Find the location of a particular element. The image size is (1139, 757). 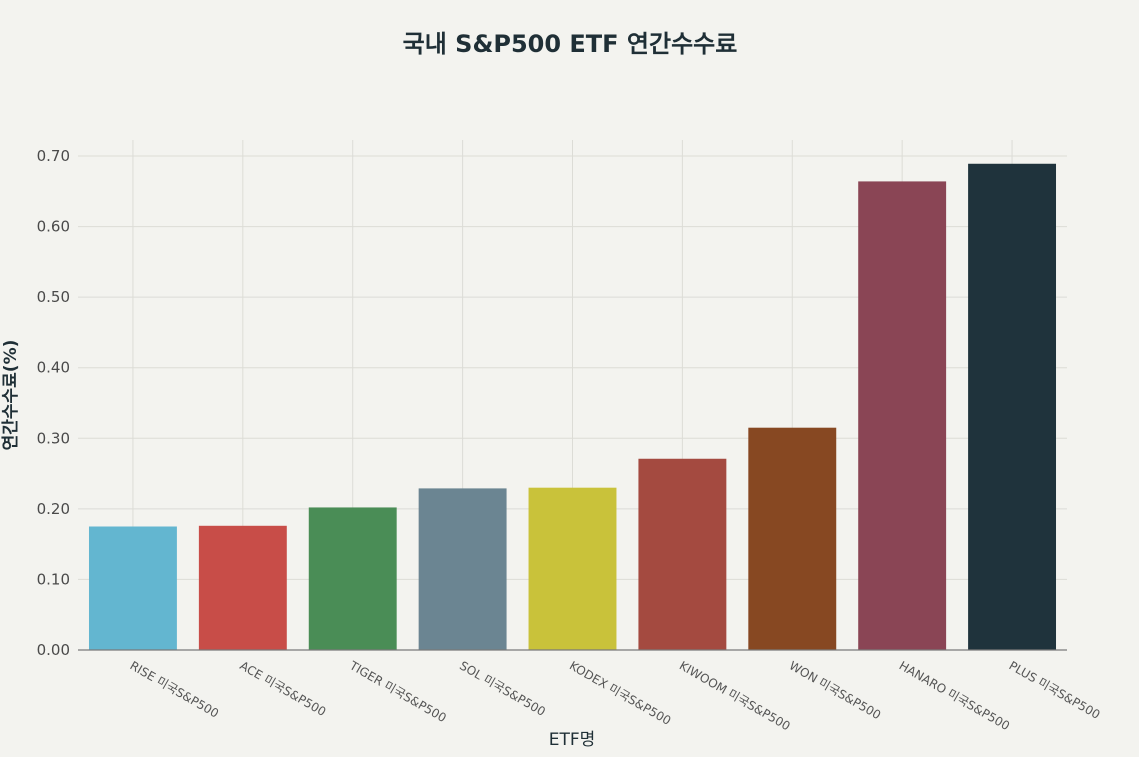

y-tick-label: 0.50 is located at coordinates (53, 297).